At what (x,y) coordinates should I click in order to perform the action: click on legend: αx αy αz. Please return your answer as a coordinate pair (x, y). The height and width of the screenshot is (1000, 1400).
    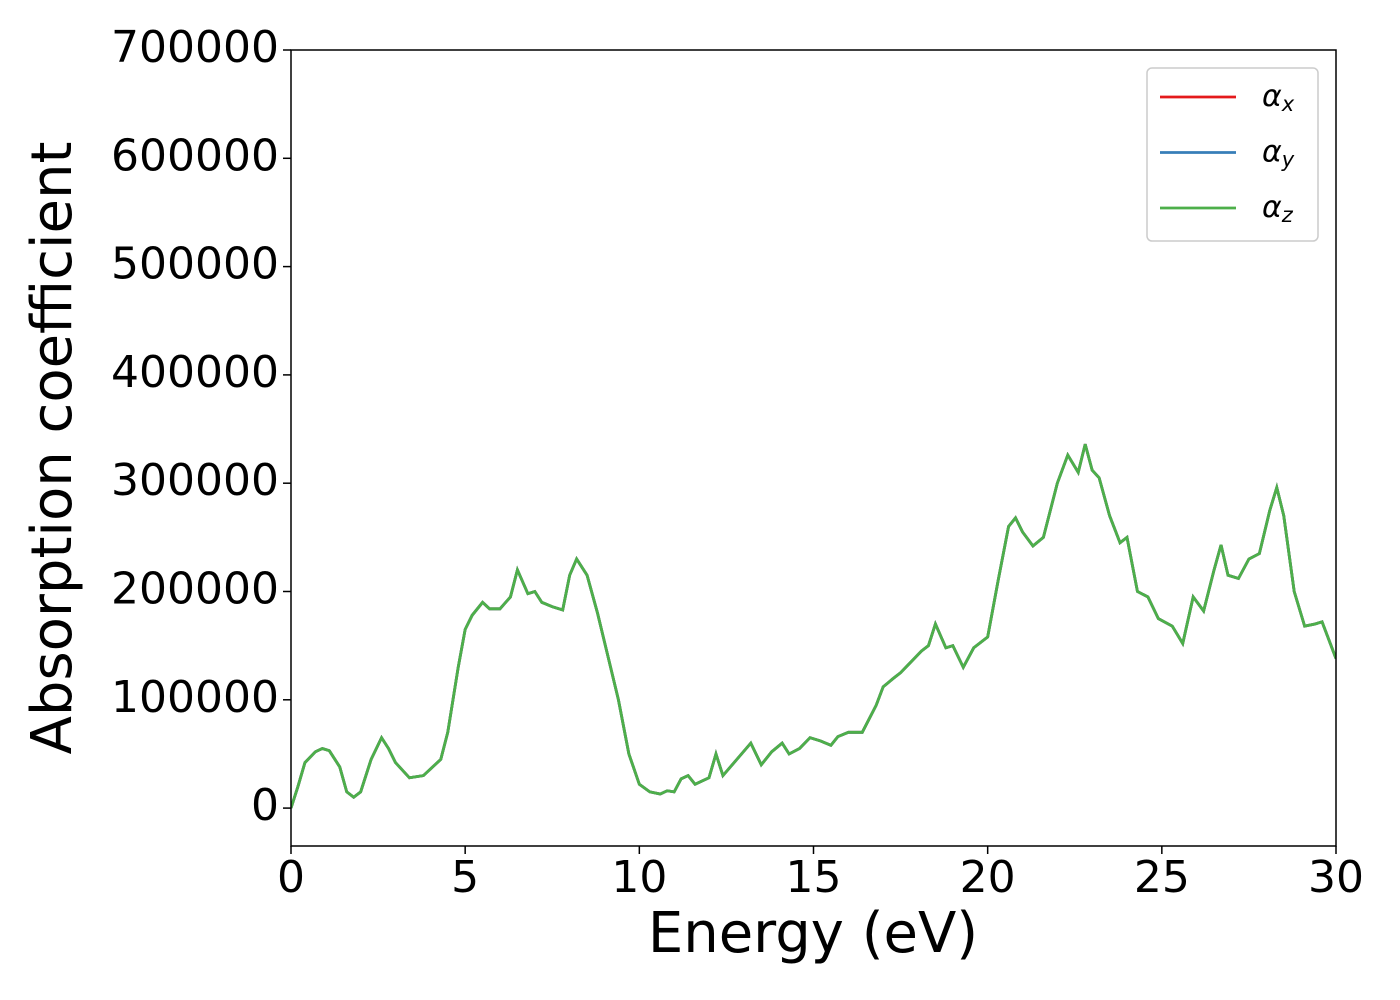
    Looking at the image, I should click on (1232, 154).